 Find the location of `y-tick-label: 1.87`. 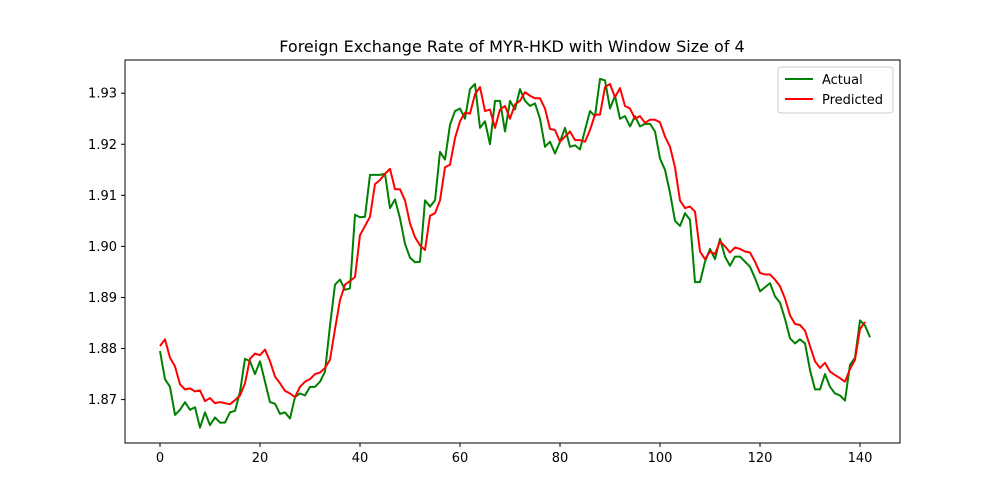

y-tick-label: 1.87 is located at coordinates (102, 400).